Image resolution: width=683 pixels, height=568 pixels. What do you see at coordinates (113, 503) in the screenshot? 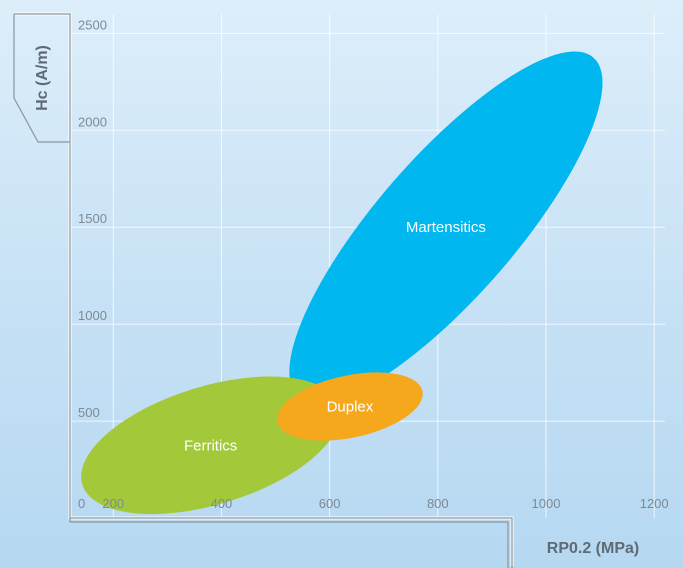
I see `x-tick-label: 200` at bounding box center [113, 503].